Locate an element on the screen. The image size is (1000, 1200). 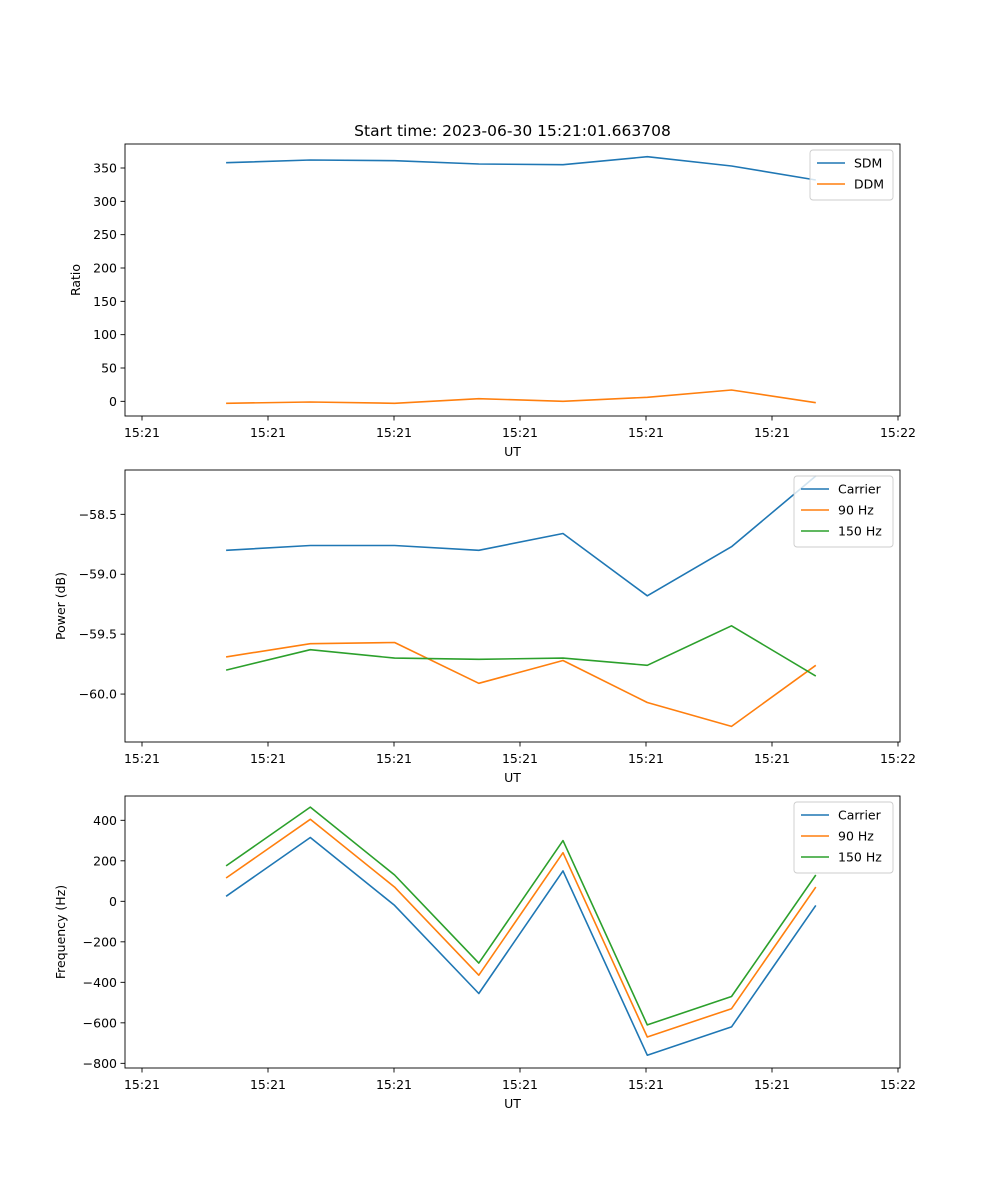
y-tick-label: −800 is located at coordinates (100, 1063).